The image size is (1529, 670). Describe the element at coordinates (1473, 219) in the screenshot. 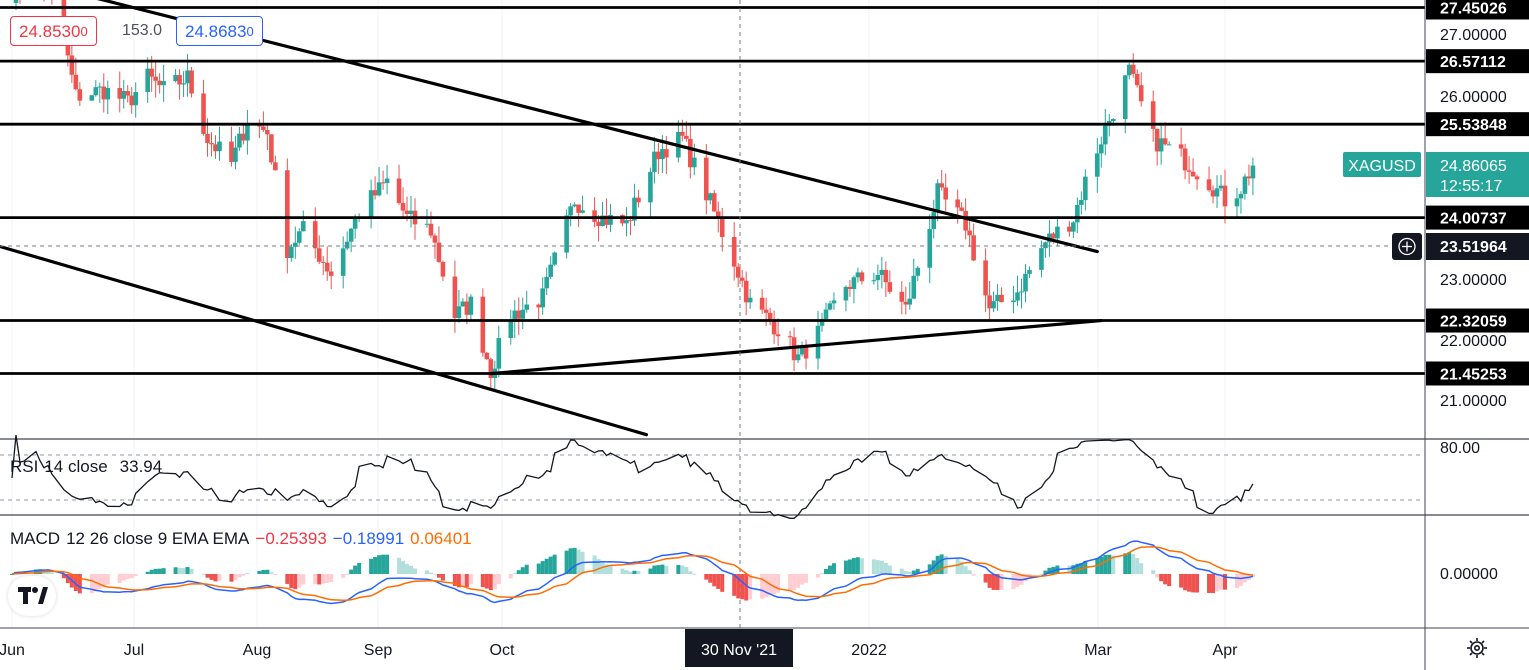

I see `level-price-label: 24.00737` at that location.